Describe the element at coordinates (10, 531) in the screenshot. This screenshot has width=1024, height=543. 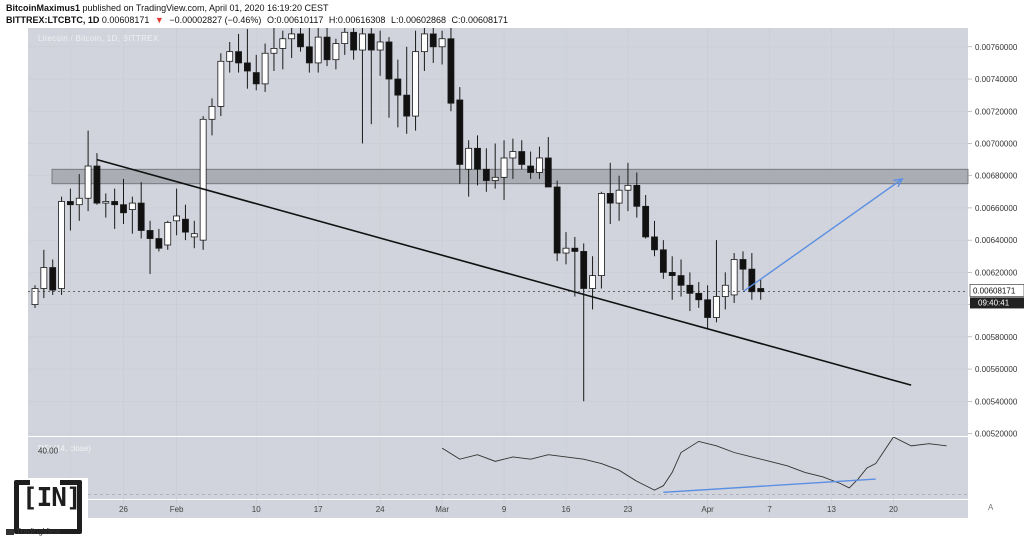
I see `tradingview-icon` at that location.